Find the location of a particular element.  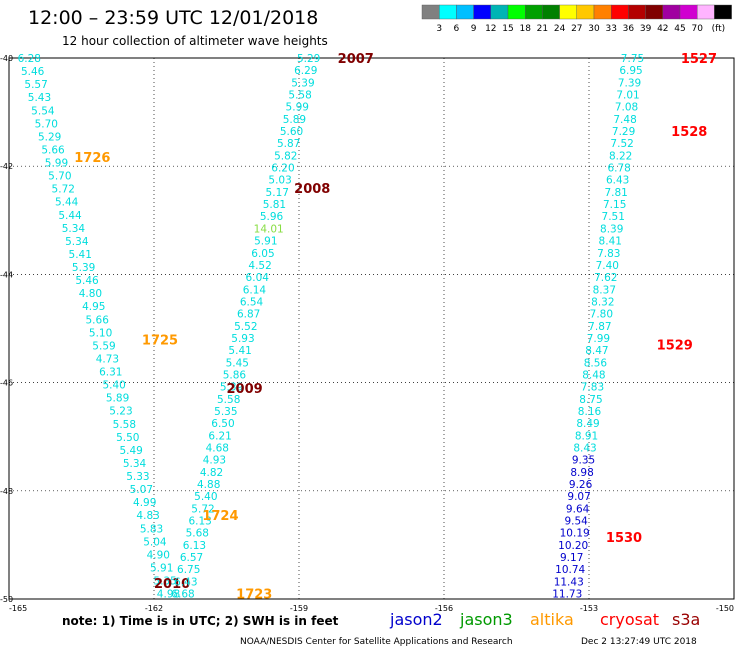

pass-number-label: 1529 is located at coordinates (675, 346).